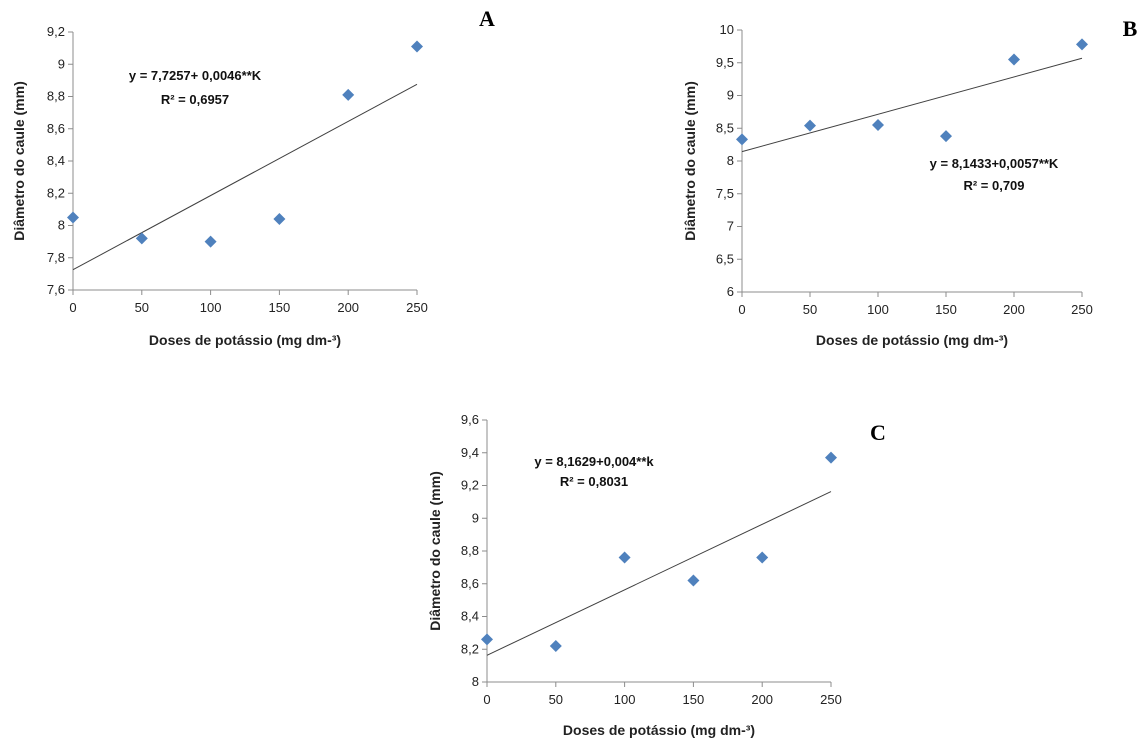 This screenshot has height=742, width=1143. What do you see at coordinates (195, 75) in the screenshot?
I see `regression-equation: y = 7,7257+ 0,0046**K` at bounding box center [195, 75].